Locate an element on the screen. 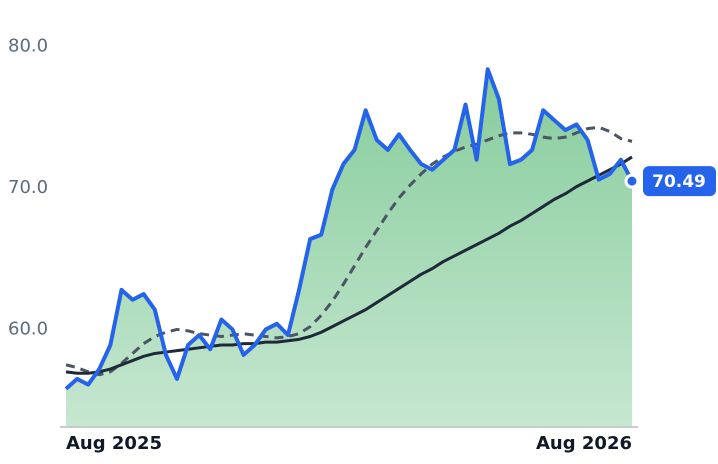  last-value-label: 70.49 is located at coordinates (679, 182).